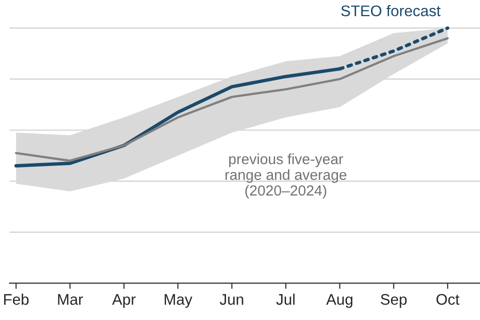  I want to click on x-tick-label: Feb, so click(16, 299).